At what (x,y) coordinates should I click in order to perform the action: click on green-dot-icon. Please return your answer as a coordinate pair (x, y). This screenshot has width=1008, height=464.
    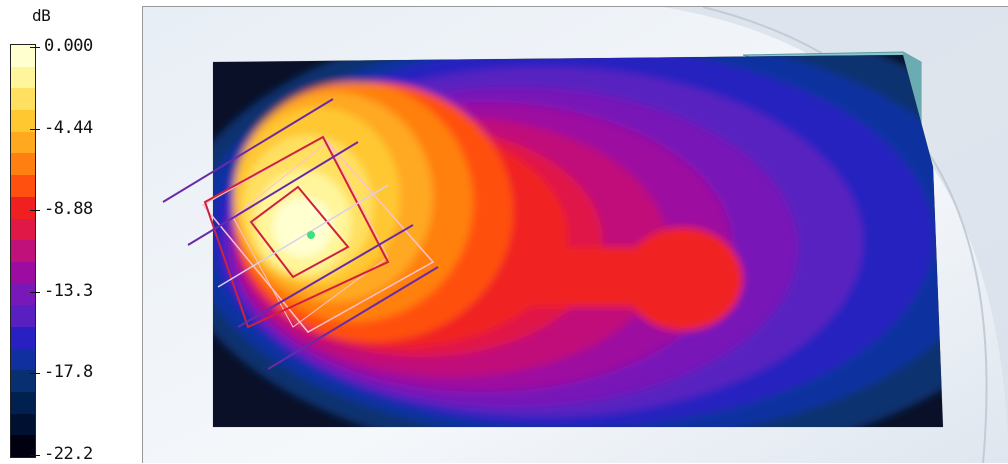
    Looking at the image, I should click on (311, 235).